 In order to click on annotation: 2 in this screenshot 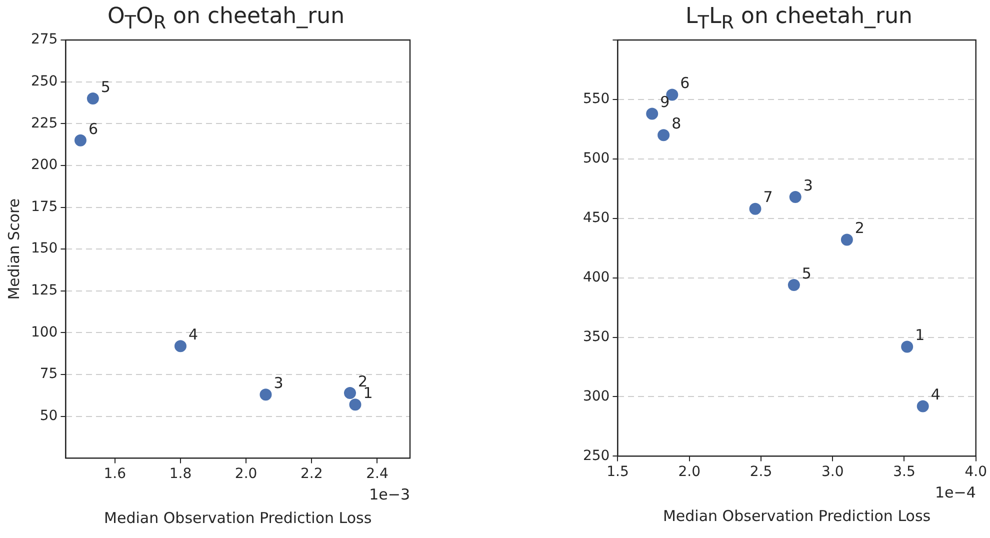, I will do `click(859, 228)`.